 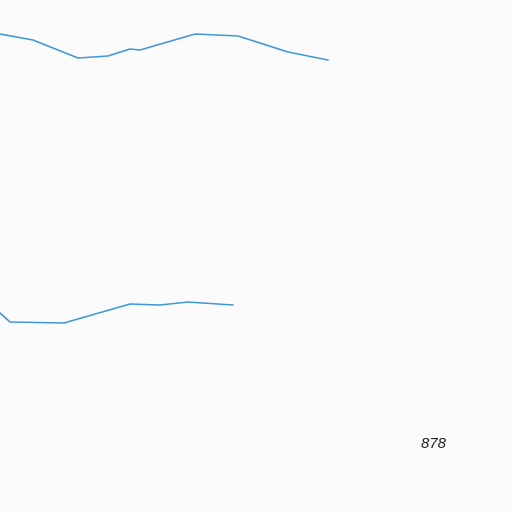 I want to click on upper-blue-line, so click(x=164, y=47).